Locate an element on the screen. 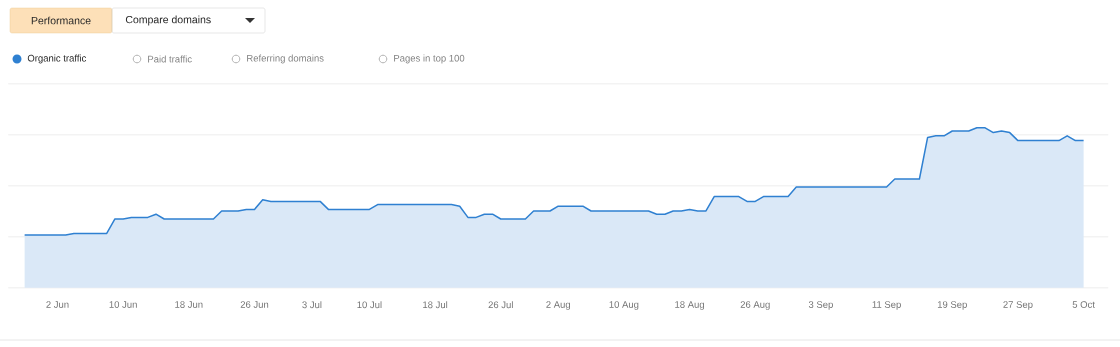 Image resolution: width=1120 pixels, height=347 pixels. x-tick-label: 2 Jun is located at coordinates (57, 304).